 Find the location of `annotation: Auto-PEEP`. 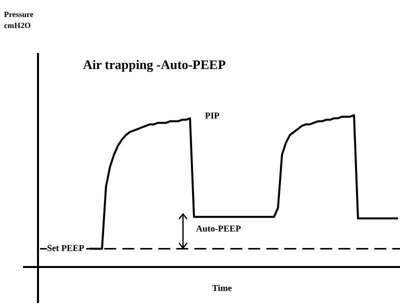

annotation: Auto-PEEP is located at coordinates (219, 228).